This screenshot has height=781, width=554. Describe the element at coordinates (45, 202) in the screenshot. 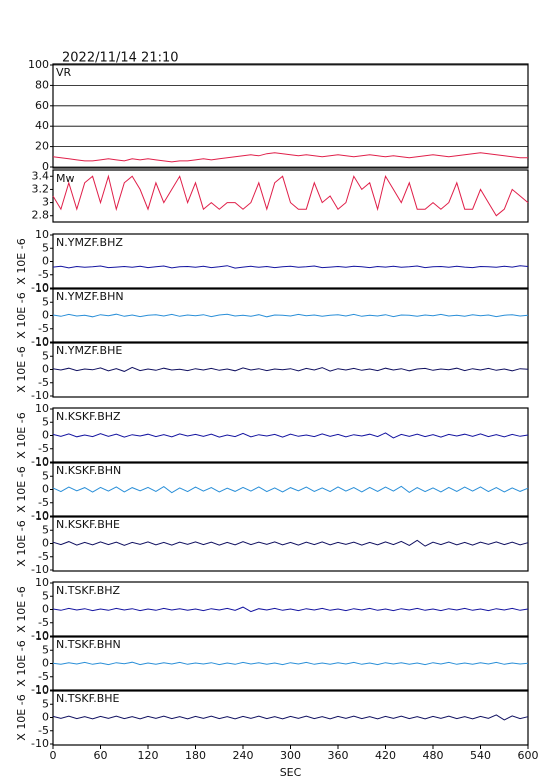

I see `y-tick-label: 3` at that location.